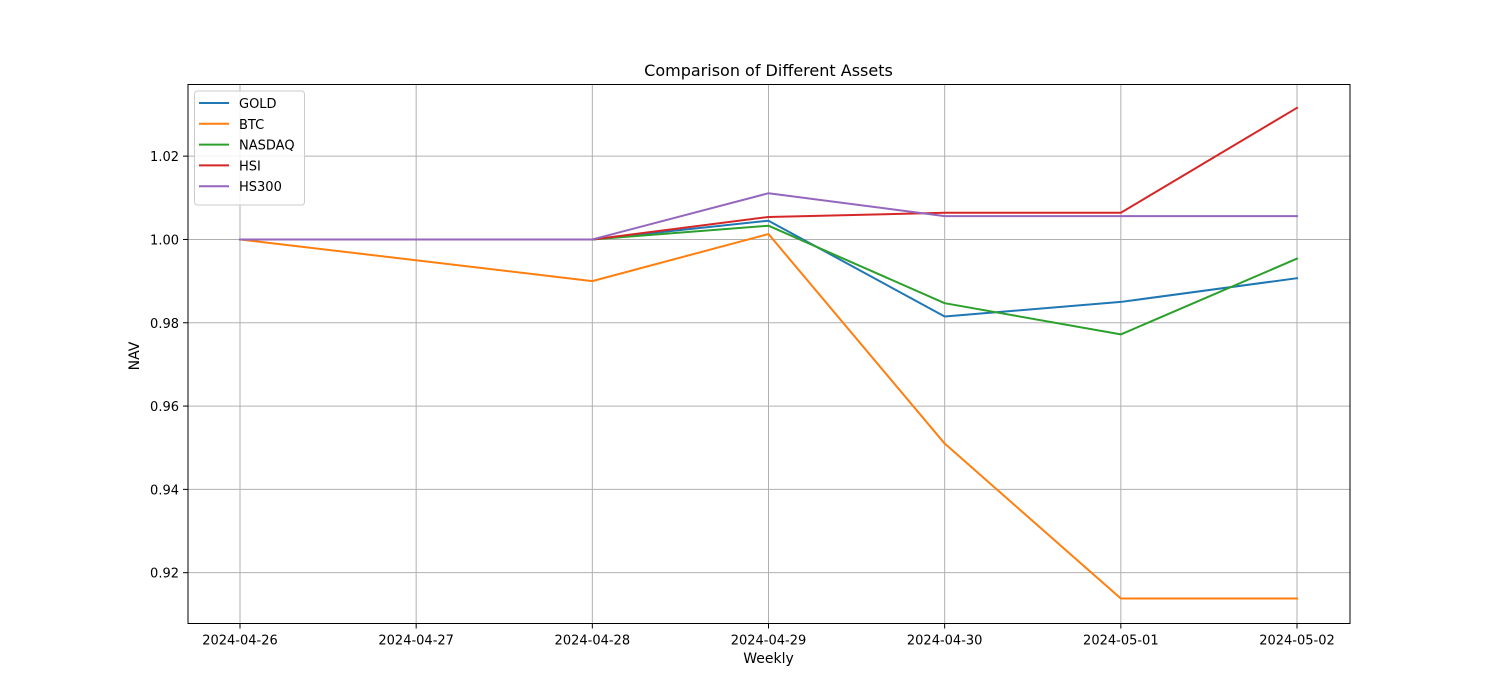 The height and width of the screenshot is (700, 1500). I want to click on y-axis: 0.92 0.94 0.96 0.98 1.00 1.02, so click(169, 366).